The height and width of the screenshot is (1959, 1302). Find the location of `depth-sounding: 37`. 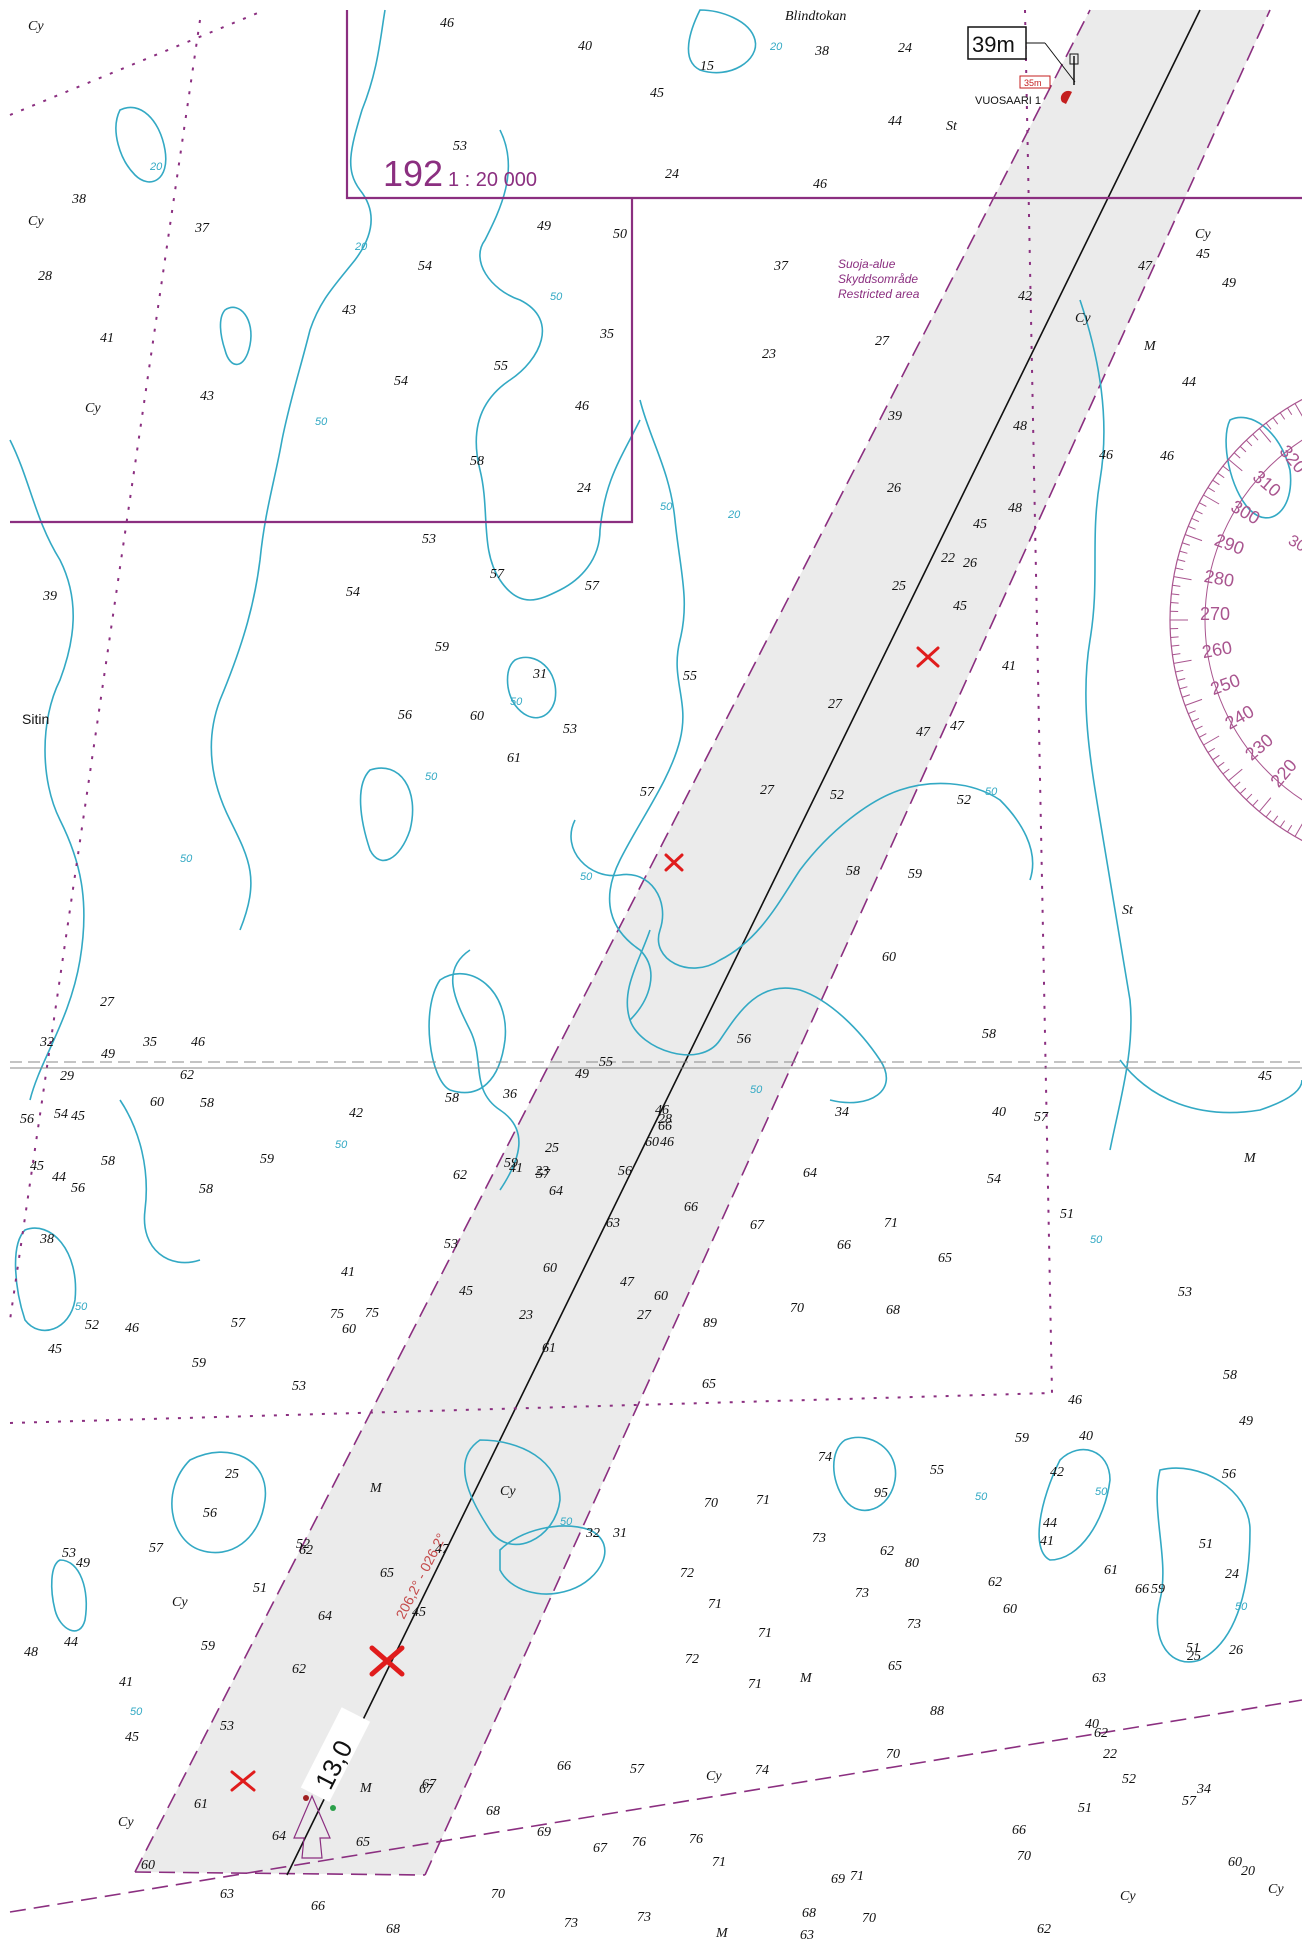

depth-sounding: 37 is located at coordinates (202, 228).